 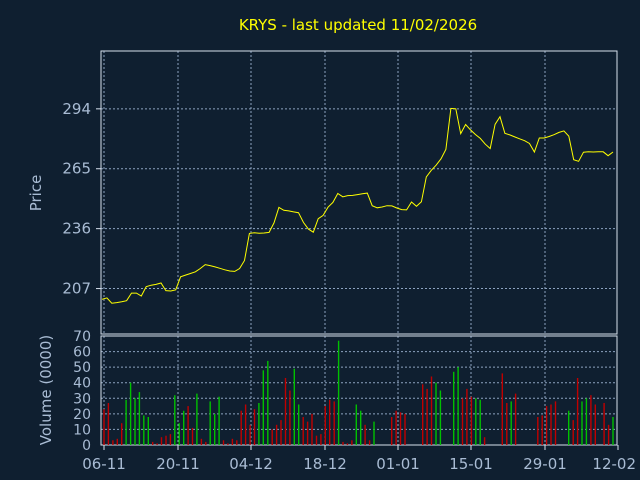 I want to click on volume-tick-label: 20, so click(x=82, y=415).